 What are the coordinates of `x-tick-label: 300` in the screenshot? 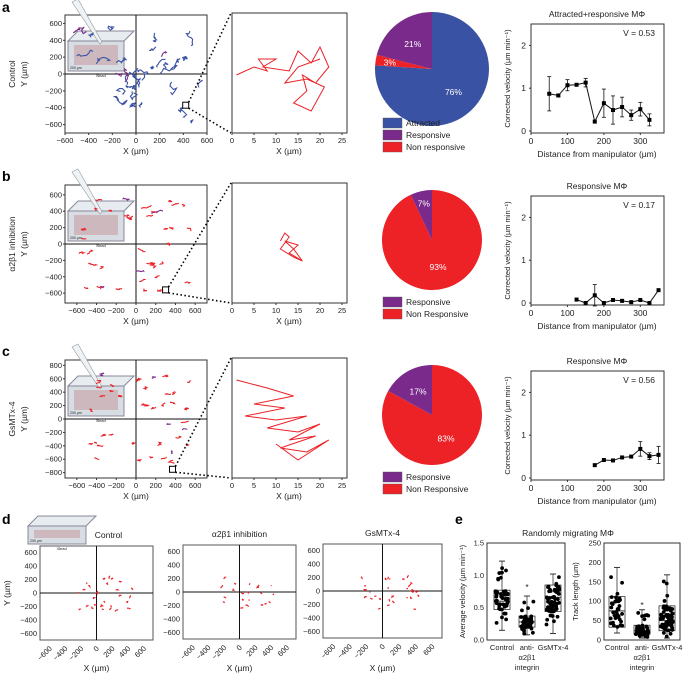 It's located at (640, 488).